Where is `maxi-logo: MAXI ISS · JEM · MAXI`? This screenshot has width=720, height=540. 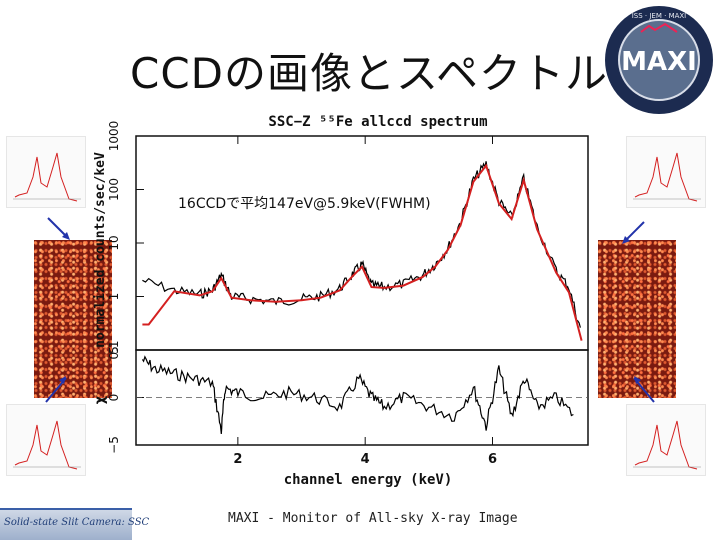
maxi-logo: MAXI ISS · JEM · MAXI is located at coordinates (659, 60).